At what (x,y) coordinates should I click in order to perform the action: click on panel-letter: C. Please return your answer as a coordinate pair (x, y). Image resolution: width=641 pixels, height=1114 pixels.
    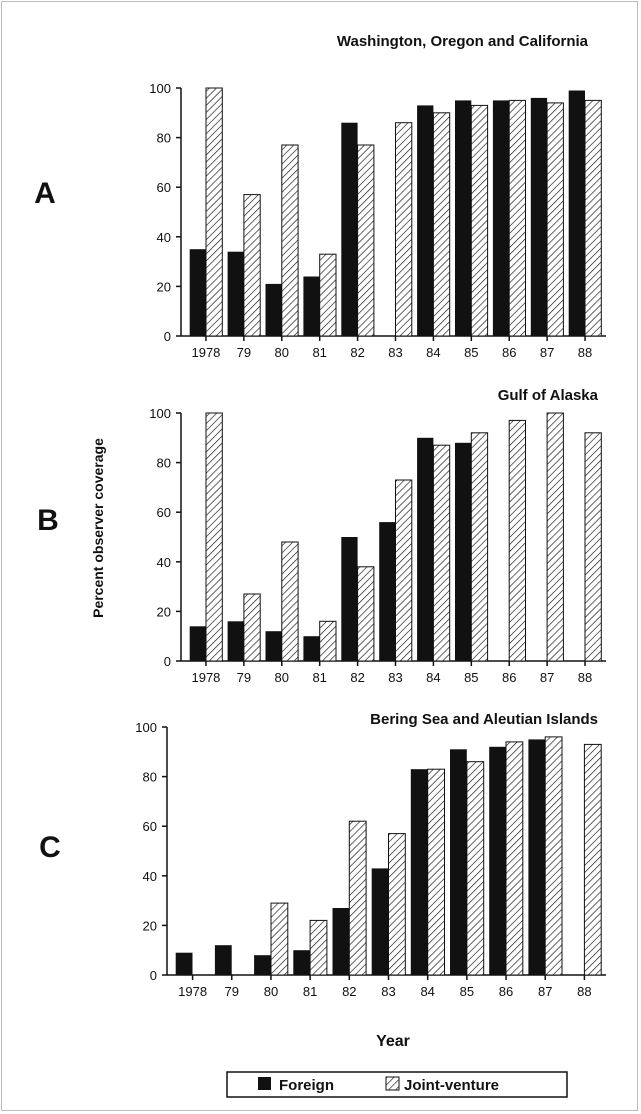
    Looking at the image, I should click on (50, 847).